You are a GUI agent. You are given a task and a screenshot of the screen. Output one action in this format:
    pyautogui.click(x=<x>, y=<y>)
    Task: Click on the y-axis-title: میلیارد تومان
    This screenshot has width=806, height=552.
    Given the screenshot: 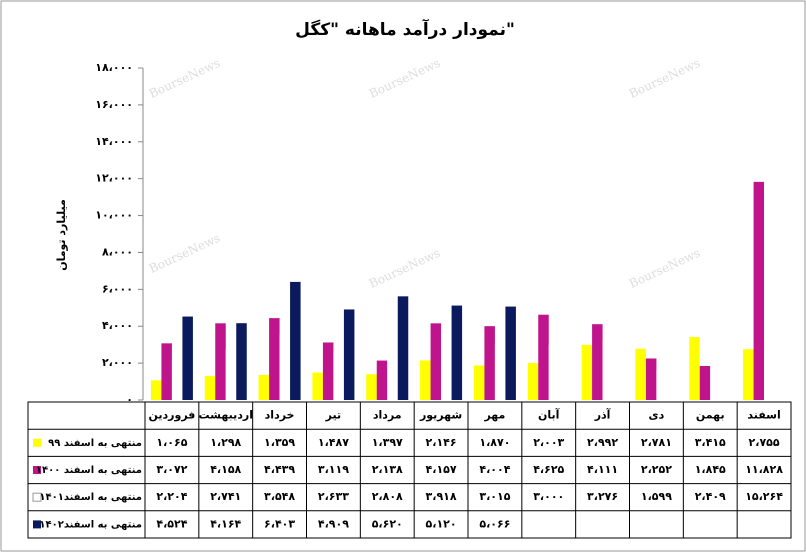 What is the action you would take?
    pyautogui.click(x=61, y=235)
    